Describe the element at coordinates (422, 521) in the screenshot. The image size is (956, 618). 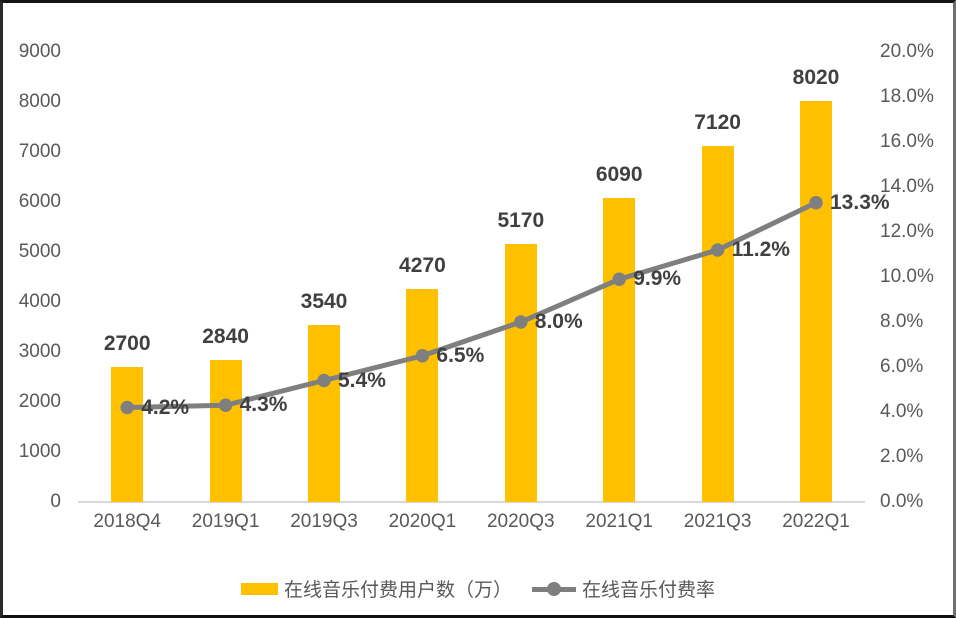
I see `x-axis-tick-label: 2020Q1` at that location.